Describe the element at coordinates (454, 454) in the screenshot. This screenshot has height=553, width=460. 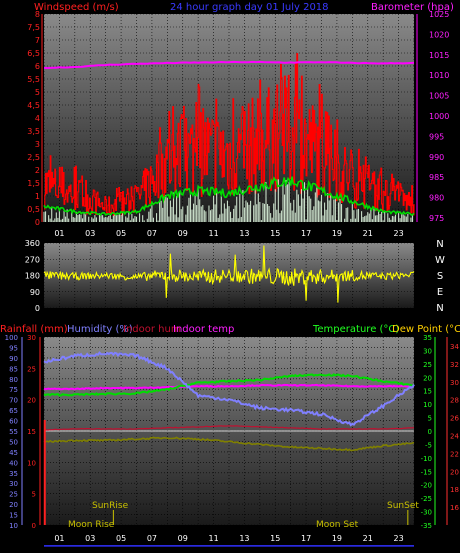
I see `indoor-temp-tick: 22` at that location.